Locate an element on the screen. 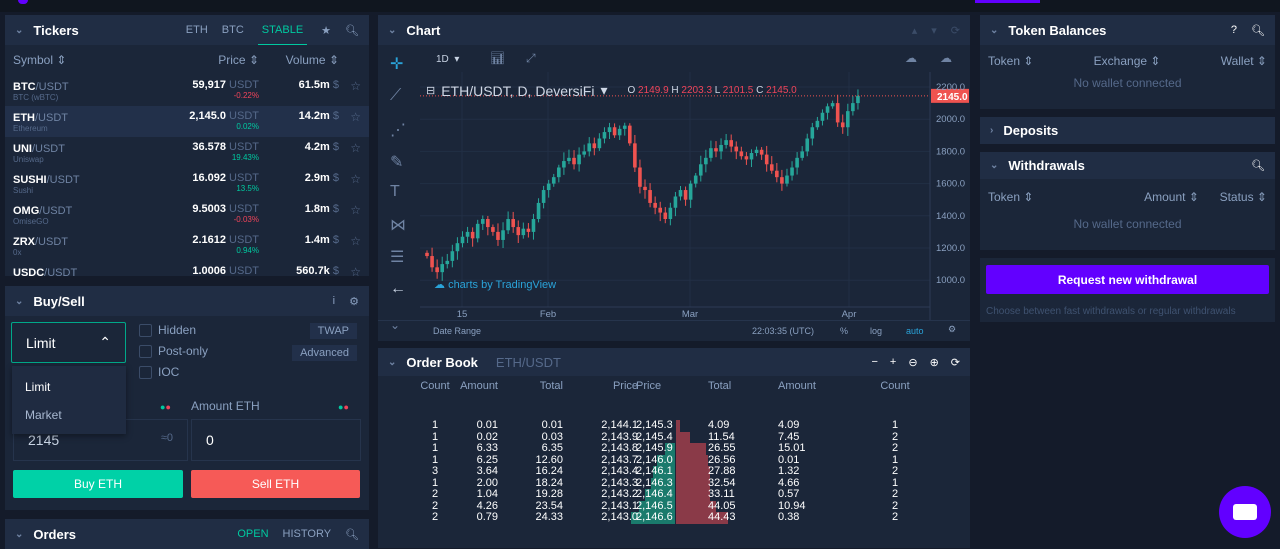 Image resolution: width=1280 pixels, height=549 pixels. date-range-button: Date Range is located at coordinates (457, 331).